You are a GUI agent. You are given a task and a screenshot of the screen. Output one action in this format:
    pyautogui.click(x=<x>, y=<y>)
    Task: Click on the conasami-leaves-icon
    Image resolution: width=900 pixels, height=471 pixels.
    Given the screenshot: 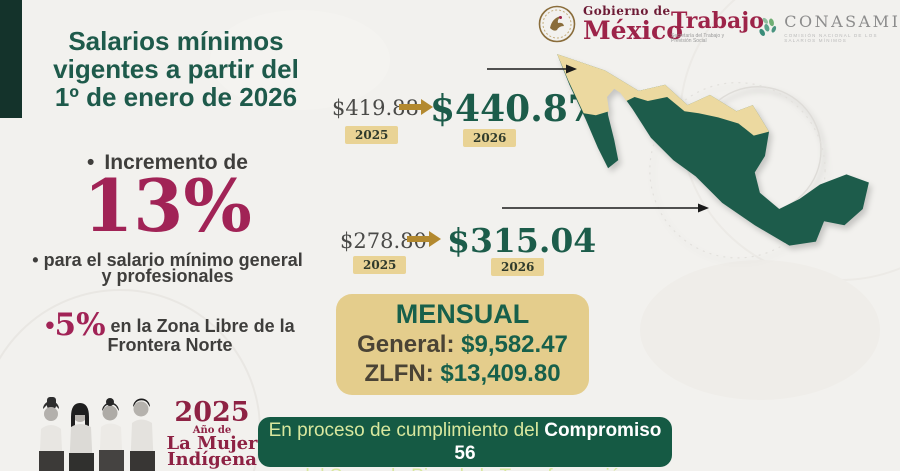 What is the action you would take?
    pyautogui.click(x=768, y=26)
    